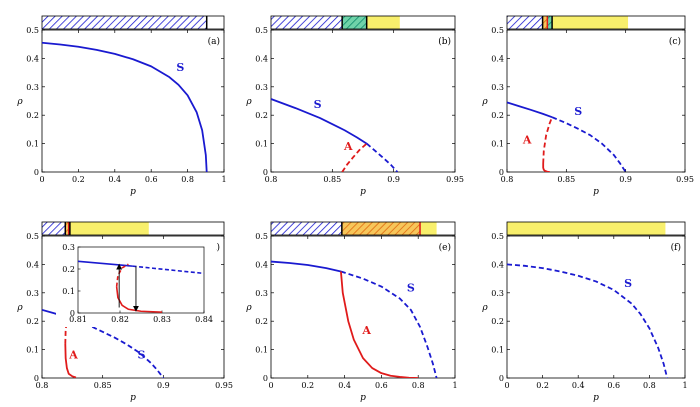  What do you see at coordinates (68, 291) in the screenshot?
I see `inset-y-tick-label: 0.1` at bounding box center [68, 291].